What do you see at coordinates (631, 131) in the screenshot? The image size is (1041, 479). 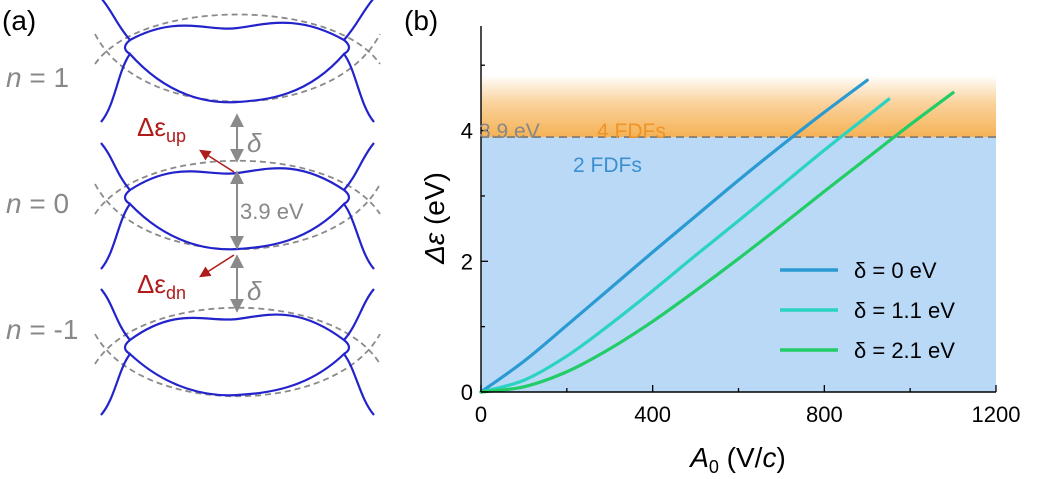 I see `region-upper-label: 4 FDFs` at bounding box center [631, 131].